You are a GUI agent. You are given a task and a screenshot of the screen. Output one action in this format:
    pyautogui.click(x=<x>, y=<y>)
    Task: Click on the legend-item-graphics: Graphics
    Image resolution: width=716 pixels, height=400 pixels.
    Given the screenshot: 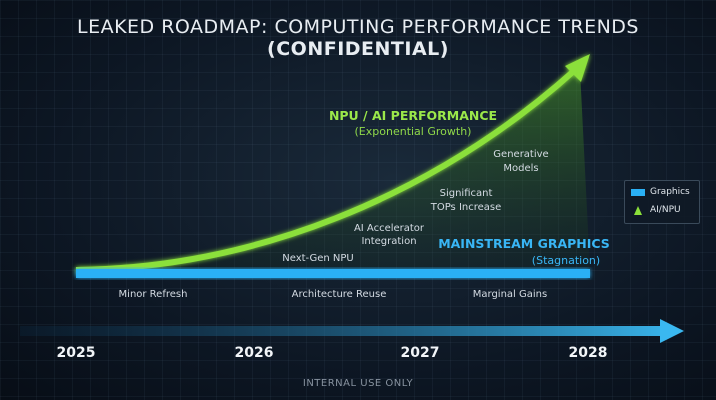 What is the action you would take?
    pyautogui.click(x=660, y=192)
    